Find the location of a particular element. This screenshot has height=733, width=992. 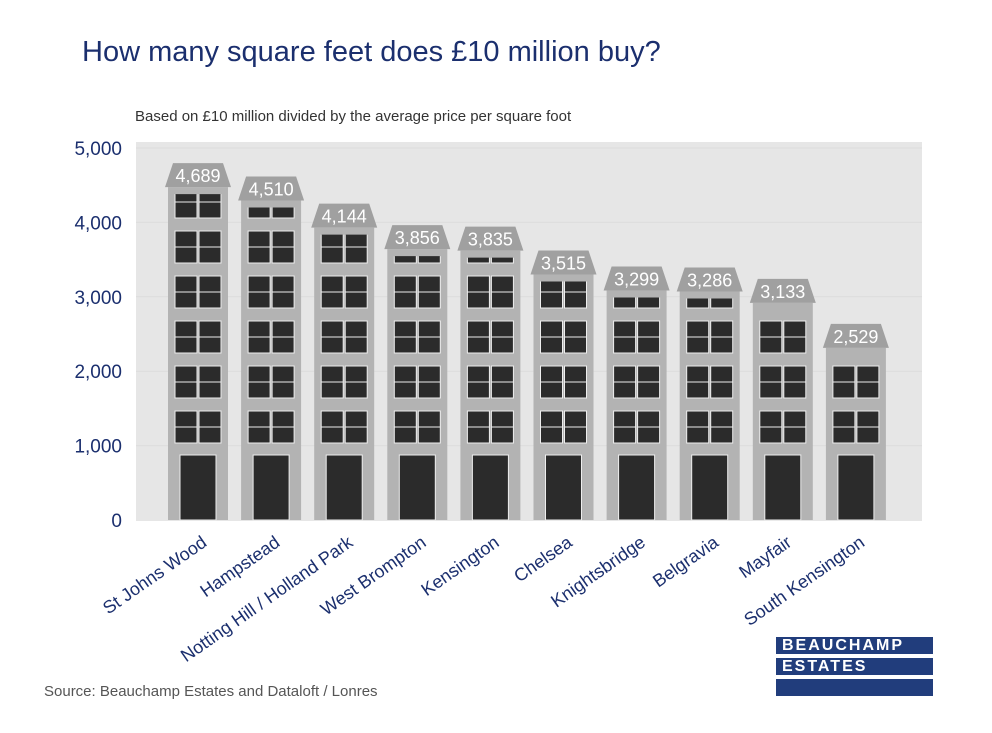

x-tick-label: South Kensington is located at coordinates (804, 581).